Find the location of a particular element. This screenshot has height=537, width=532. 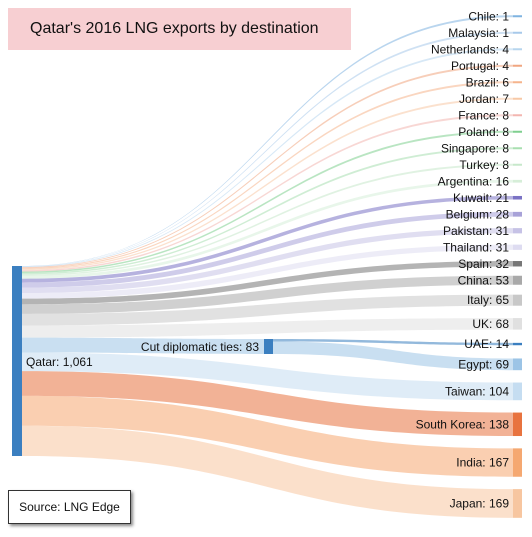

link-qatar-to-cut-diplomatic-ties is located at coordinates (143, 345).